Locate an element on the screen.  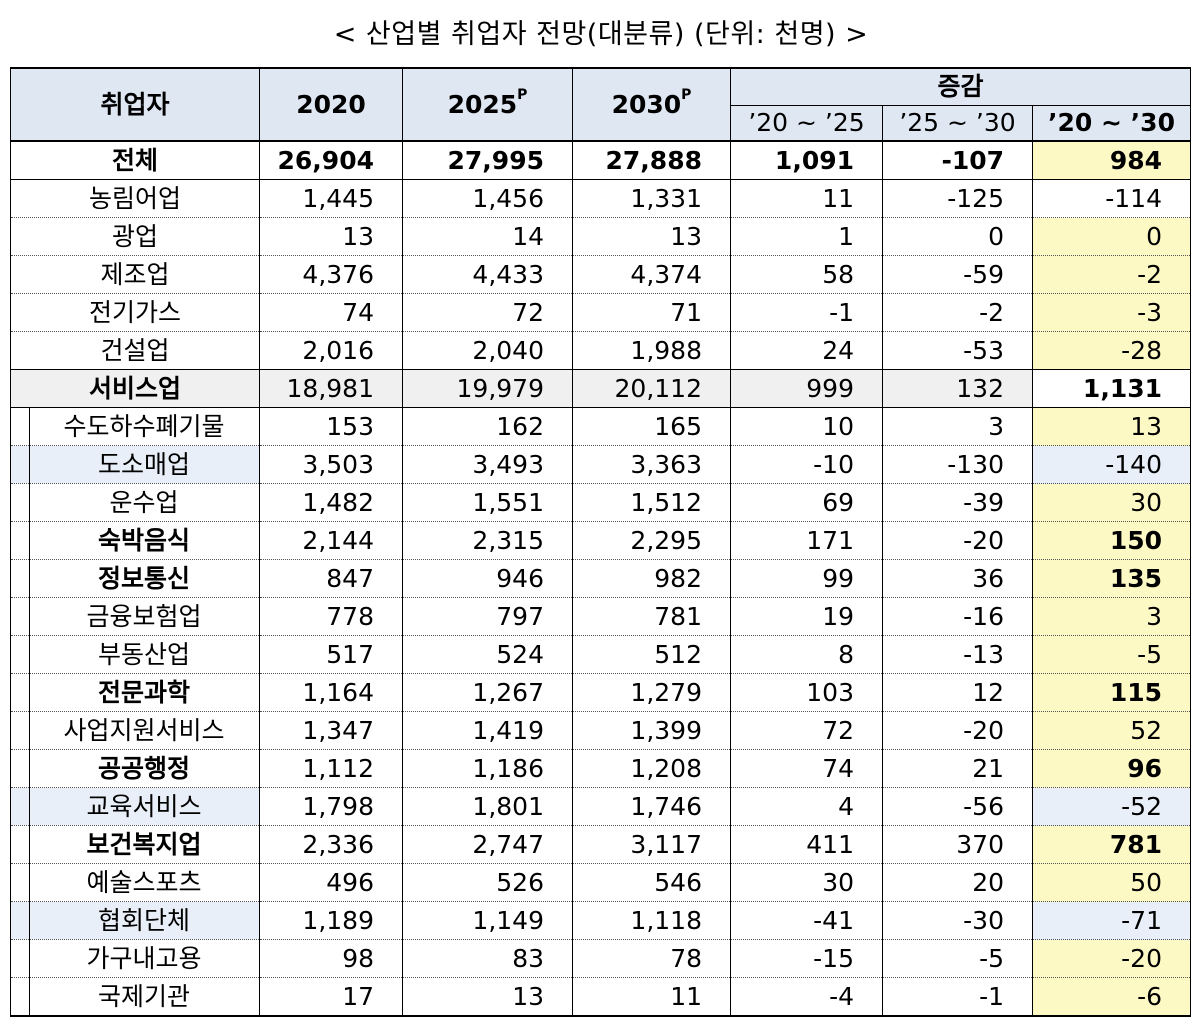
cell-change-20-30: -140 is located at coordinates (1111, 464).